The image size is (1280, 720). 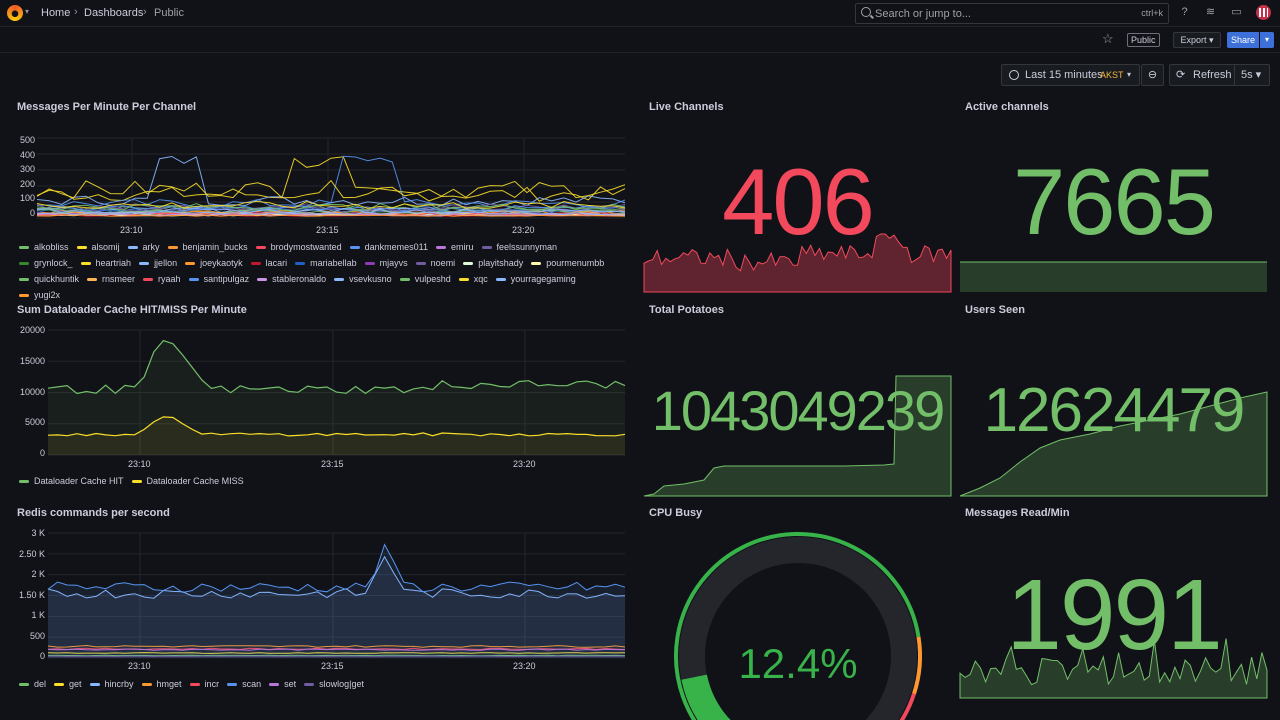 I want to click on legend-item: joeykaotyk, so click(x=214, y=263).